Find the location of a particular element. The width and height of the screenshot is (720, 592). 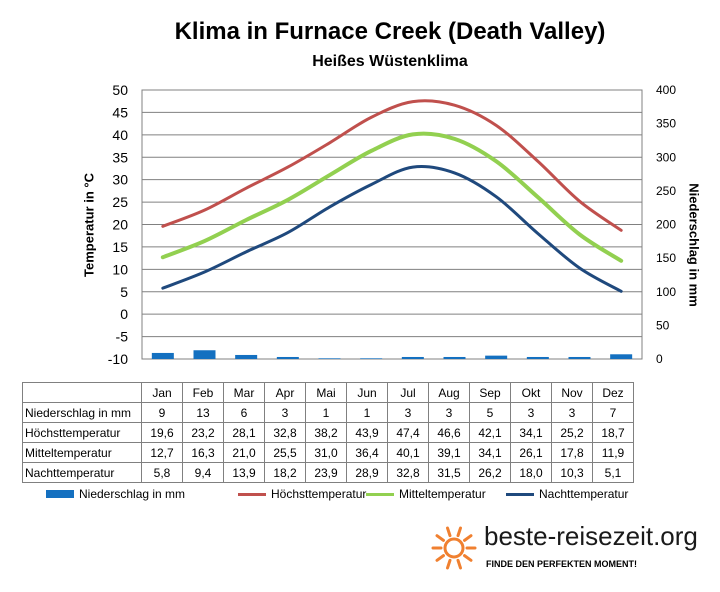

chart-title: Klima in Furnace Creek (Death Valley) is located at coordinates (390, 31).